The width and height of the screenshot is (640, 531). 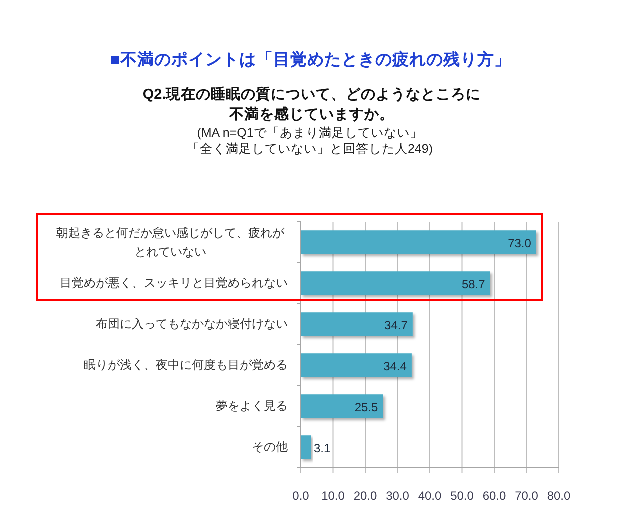 I want to click on x-tick-label: 0.0, so click(x=301, y=496).